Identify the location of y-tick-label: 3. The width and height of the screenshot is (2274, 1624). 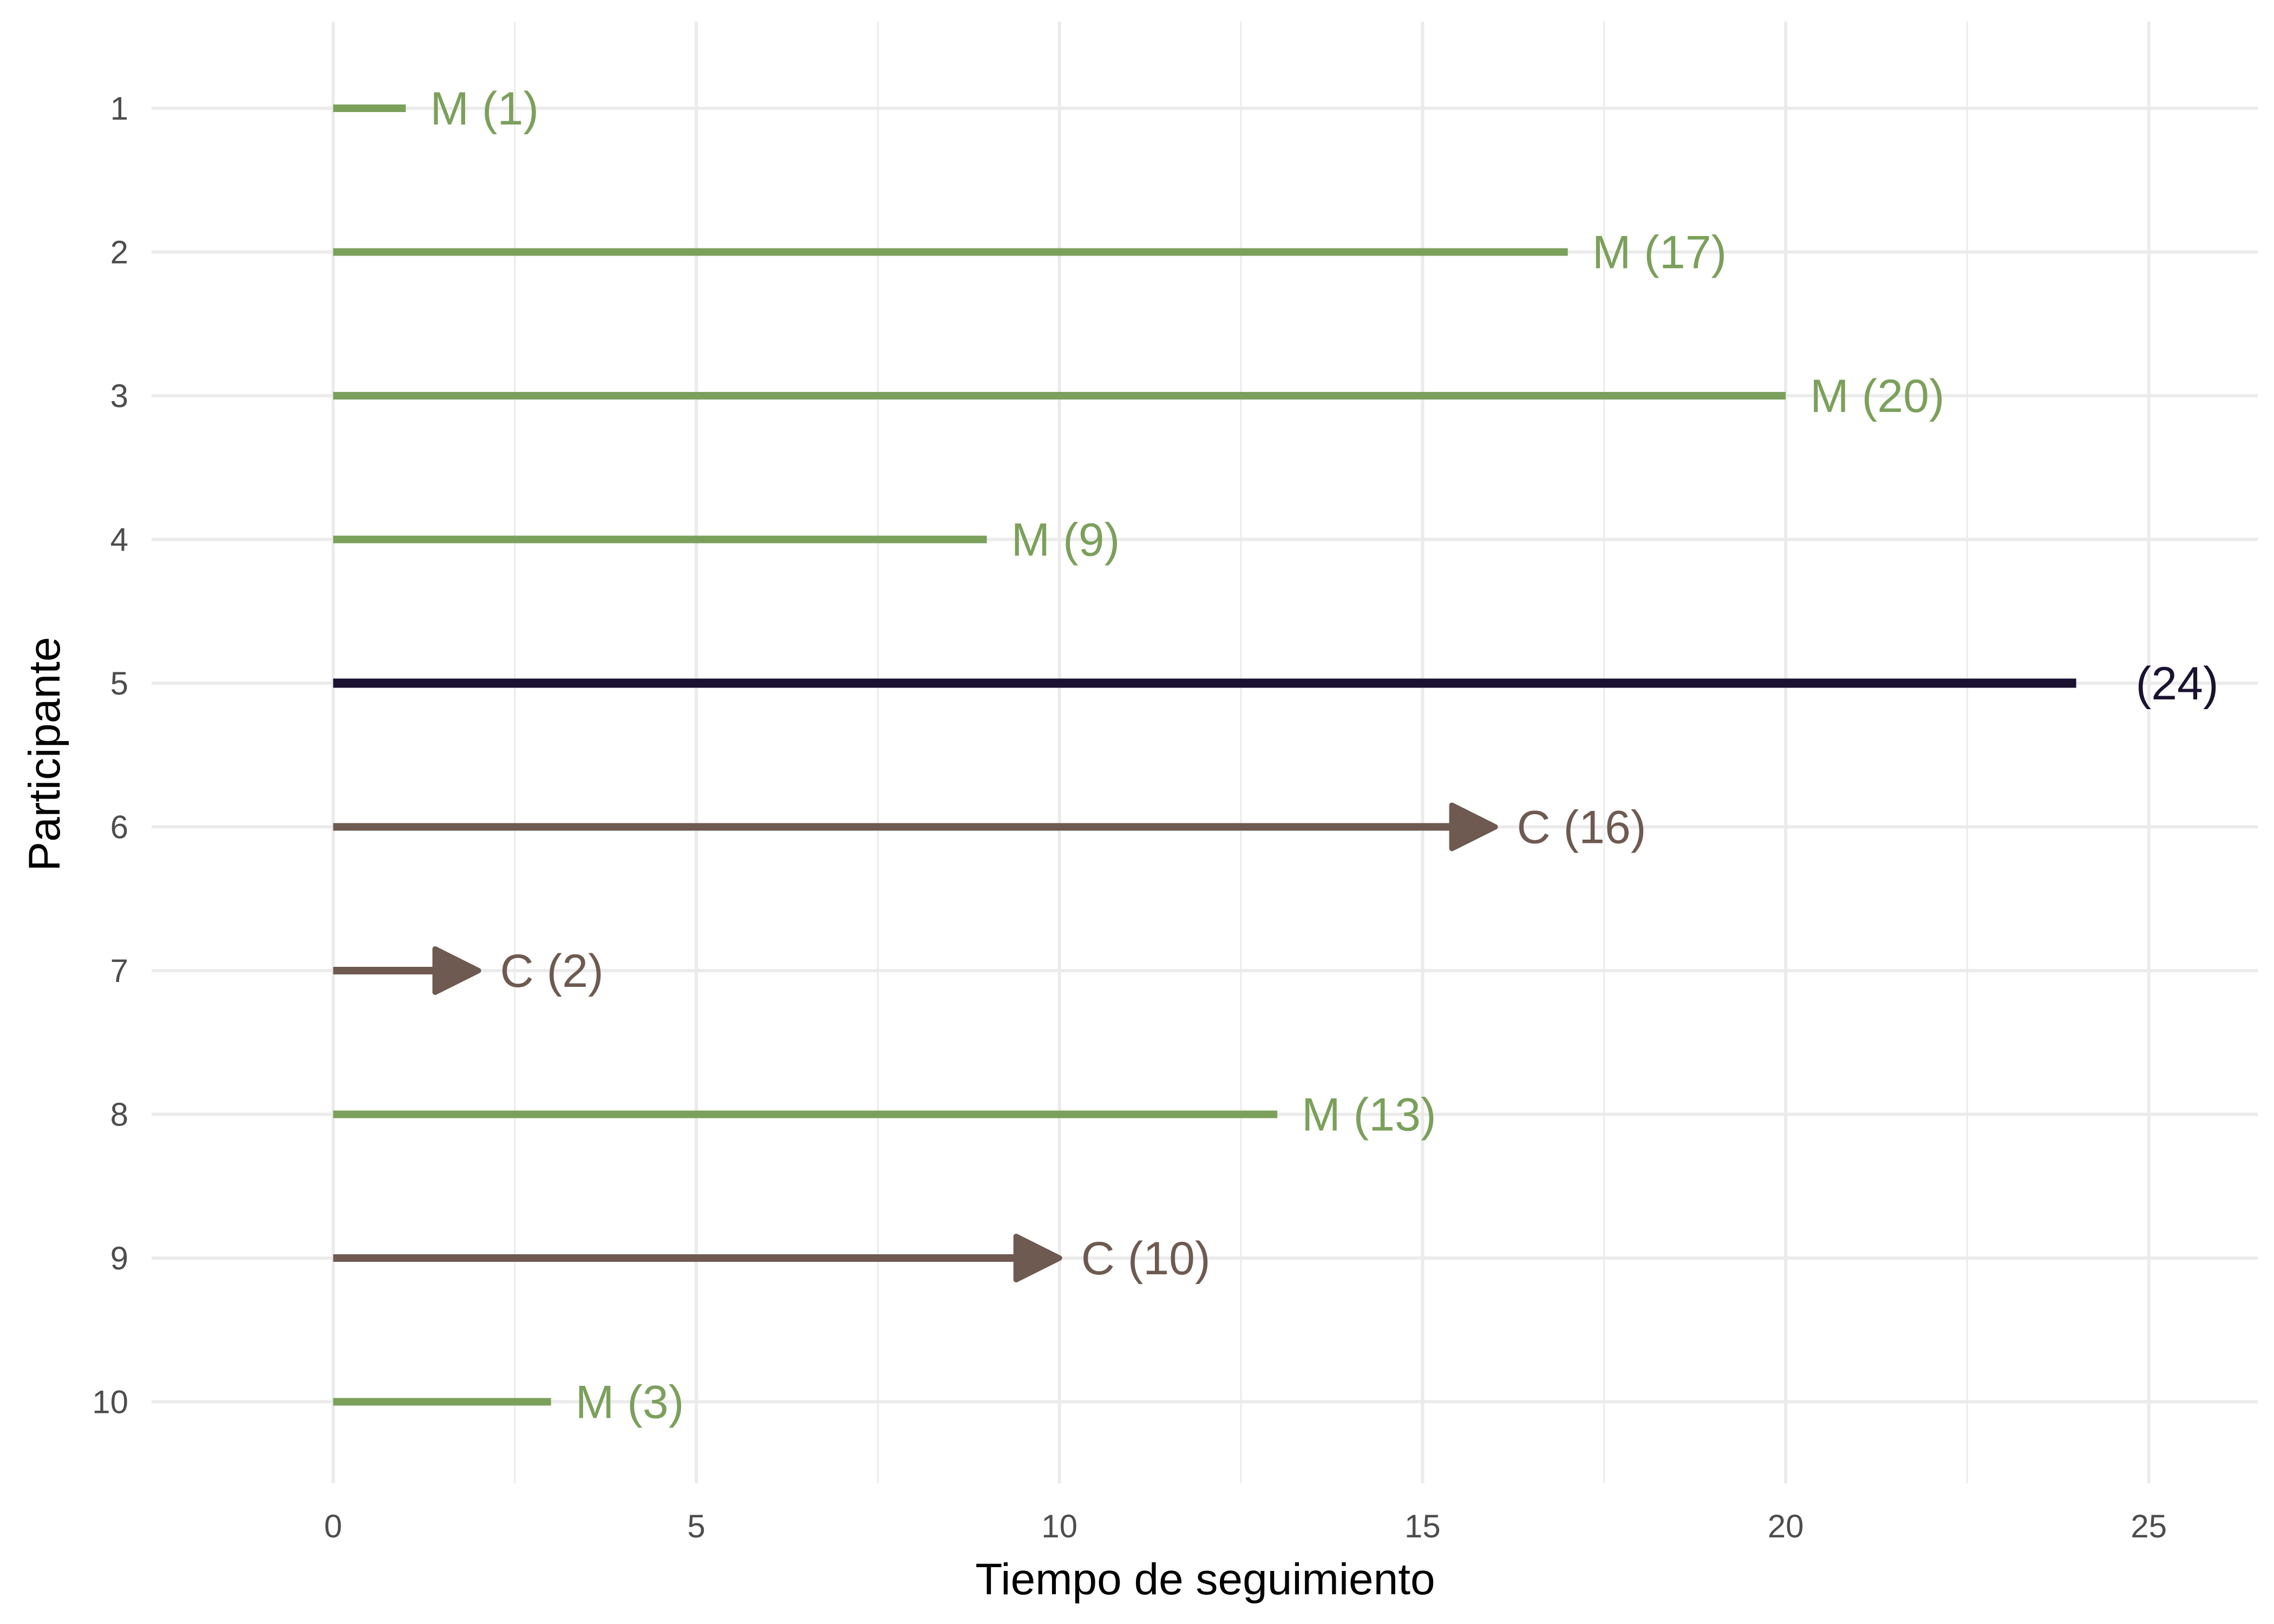
(119, 396).